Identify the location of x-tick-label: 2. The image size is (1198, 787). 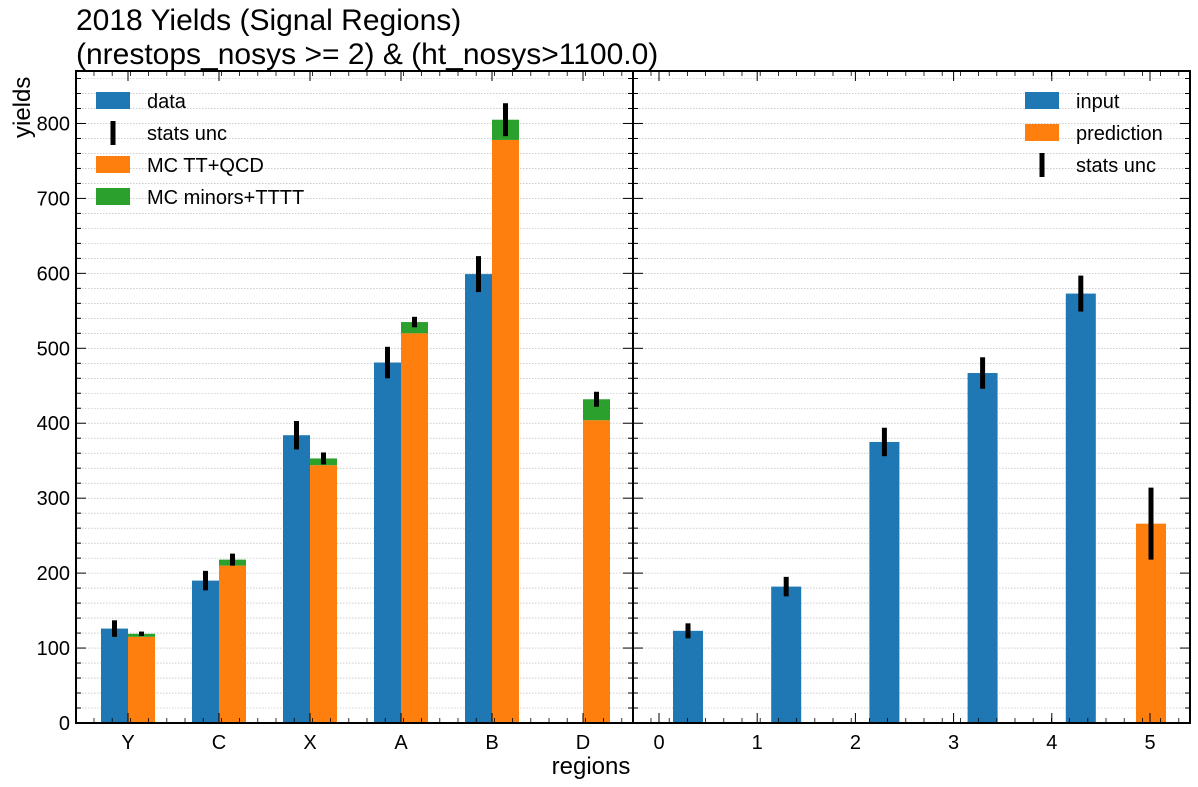
(855, 743).